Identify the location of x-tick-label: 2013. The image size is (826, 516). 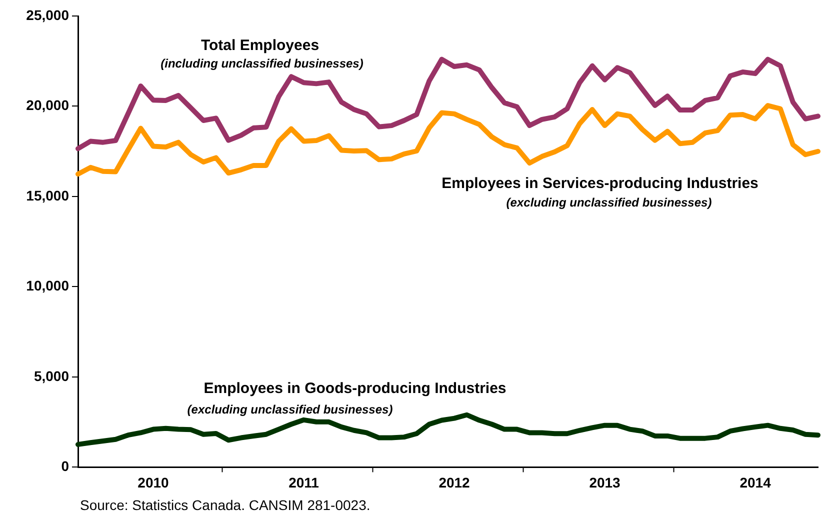
(605, 482).